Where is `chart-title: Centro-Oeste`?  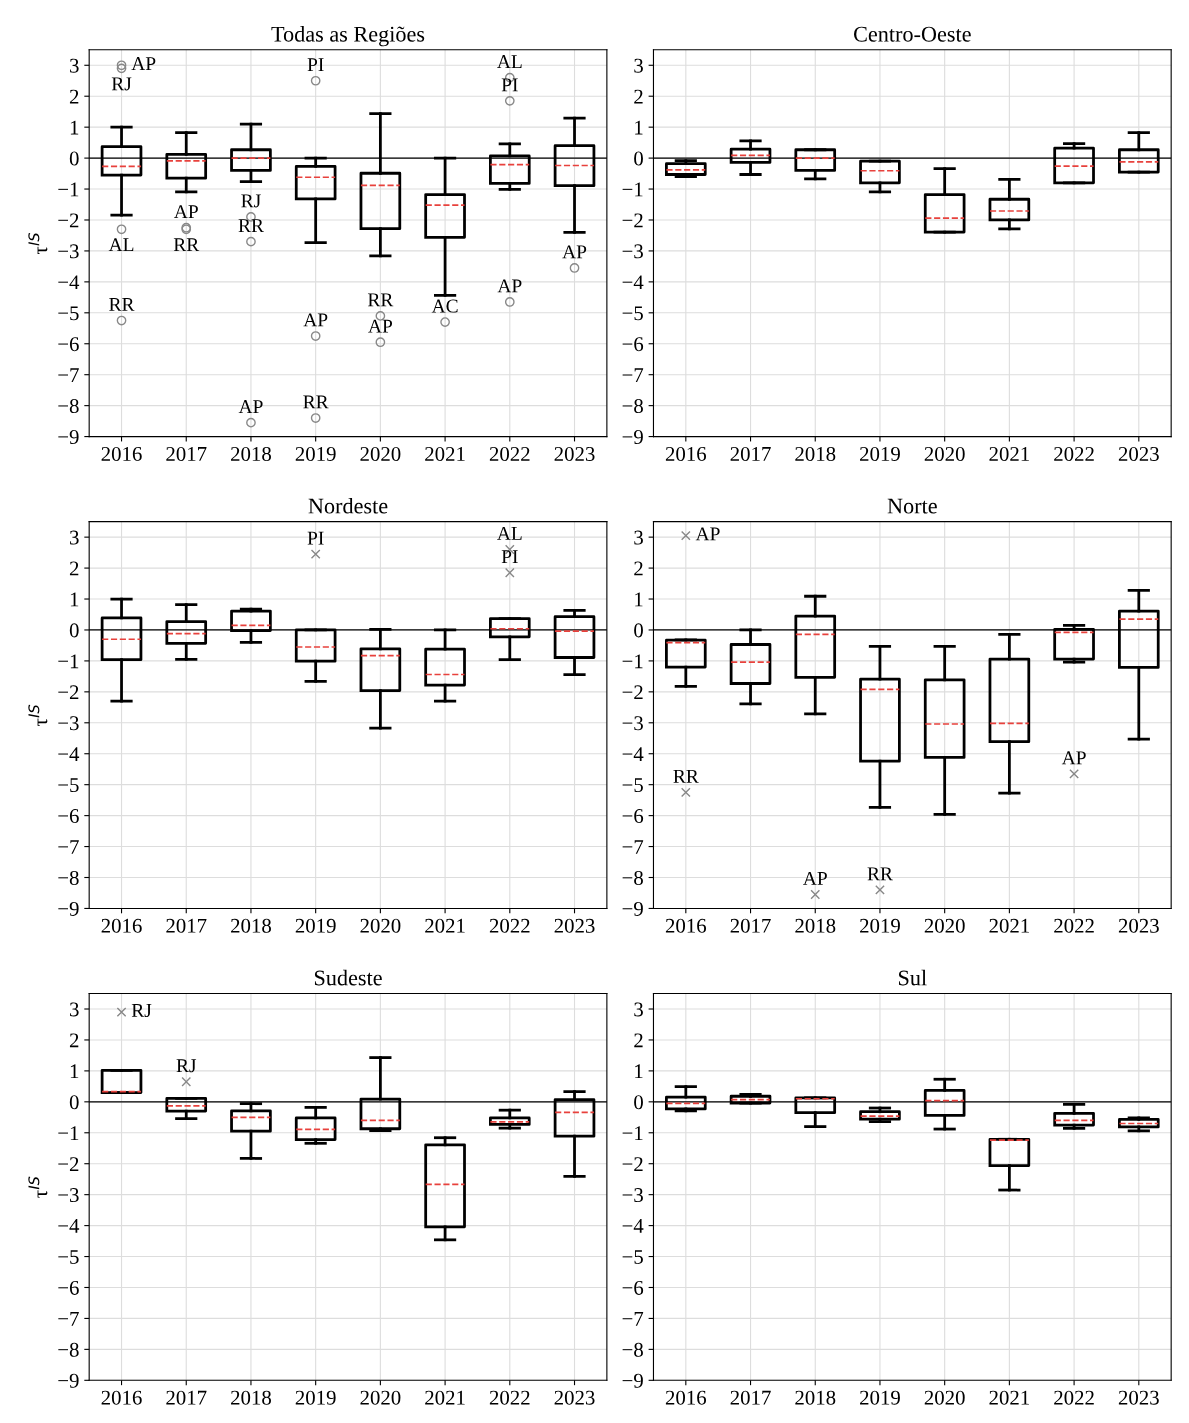
chart-title: Centro-Oeste is located at coordinates (912, 34).